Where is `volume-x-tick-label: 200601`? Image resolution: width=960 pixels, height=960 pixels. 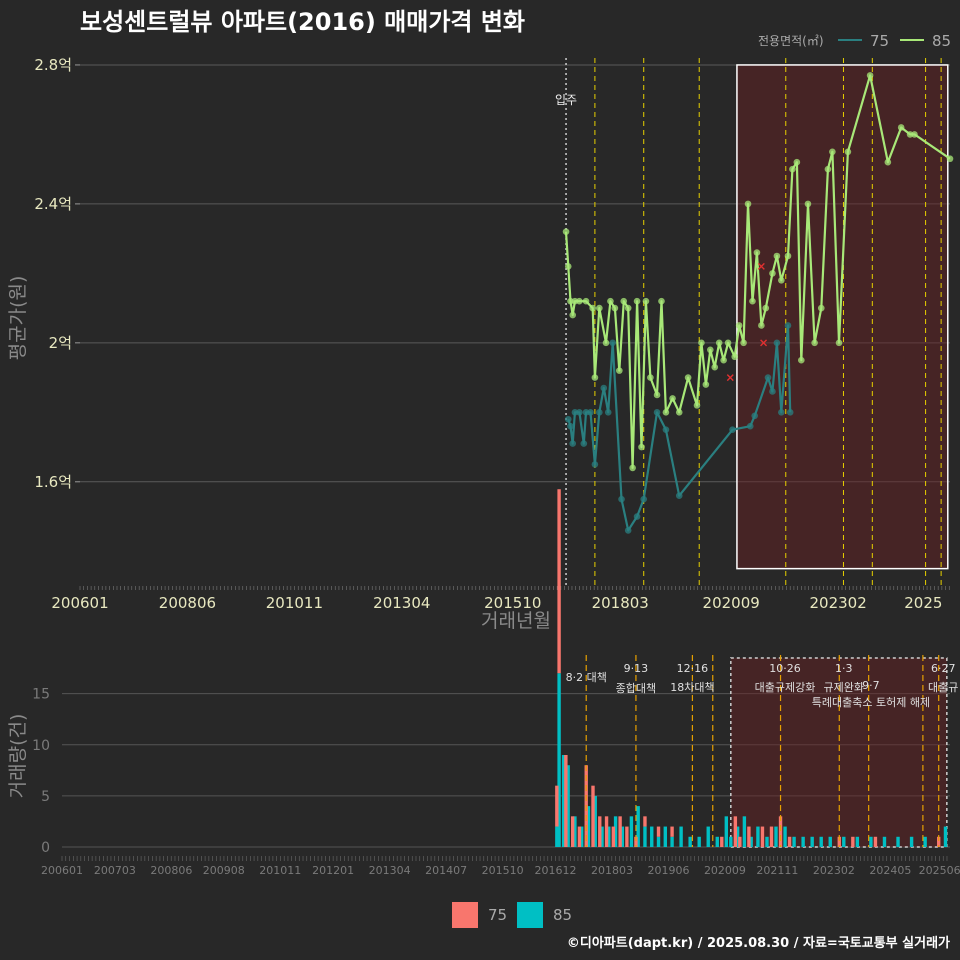
volume-x-tick-label: 200601 is located at coordinates (62, 870).